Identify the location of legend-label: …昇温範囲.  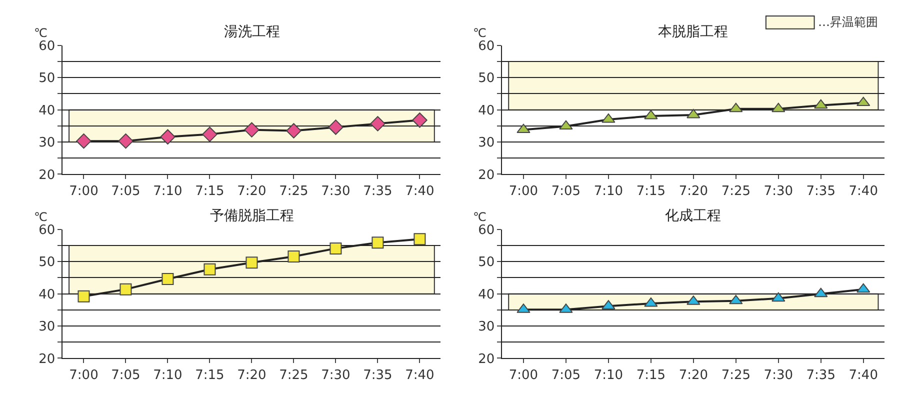
(848, 22).